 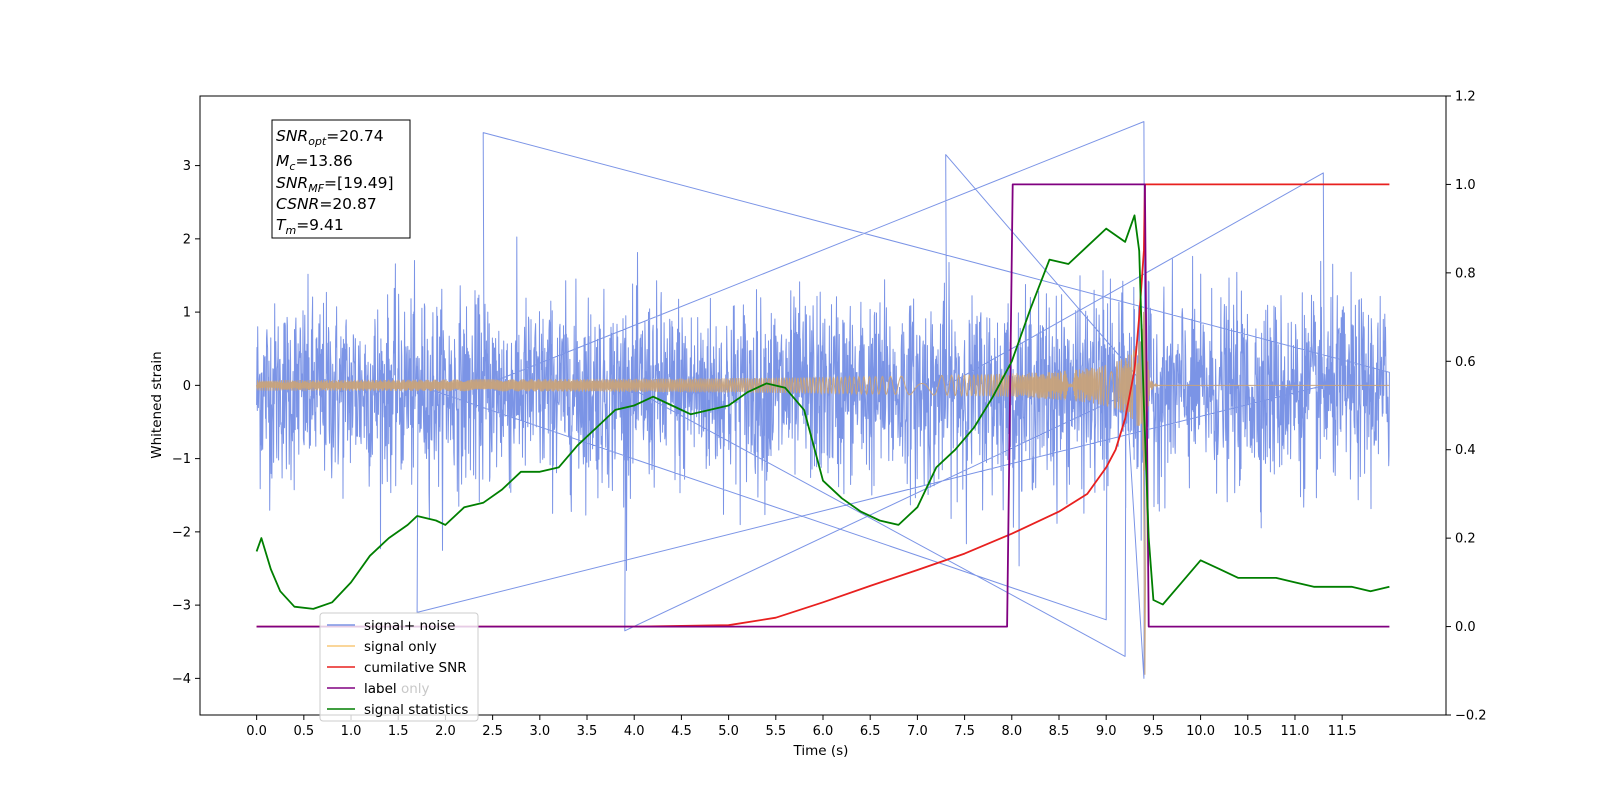 I want to click on x-tick-label: 2.0, so click(x=445, y=731).